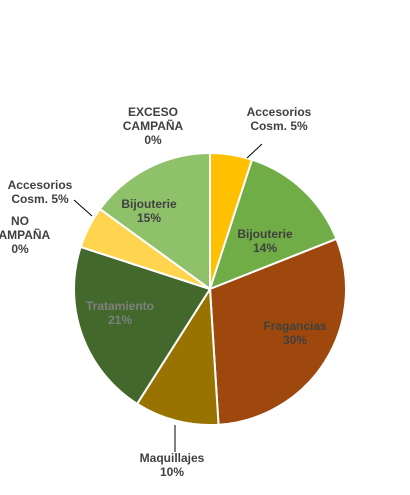  What do you see at coordinates (172, 472) in the screenshot?
I see `slice-label-line: 10%` at bounding box center [172, 472].